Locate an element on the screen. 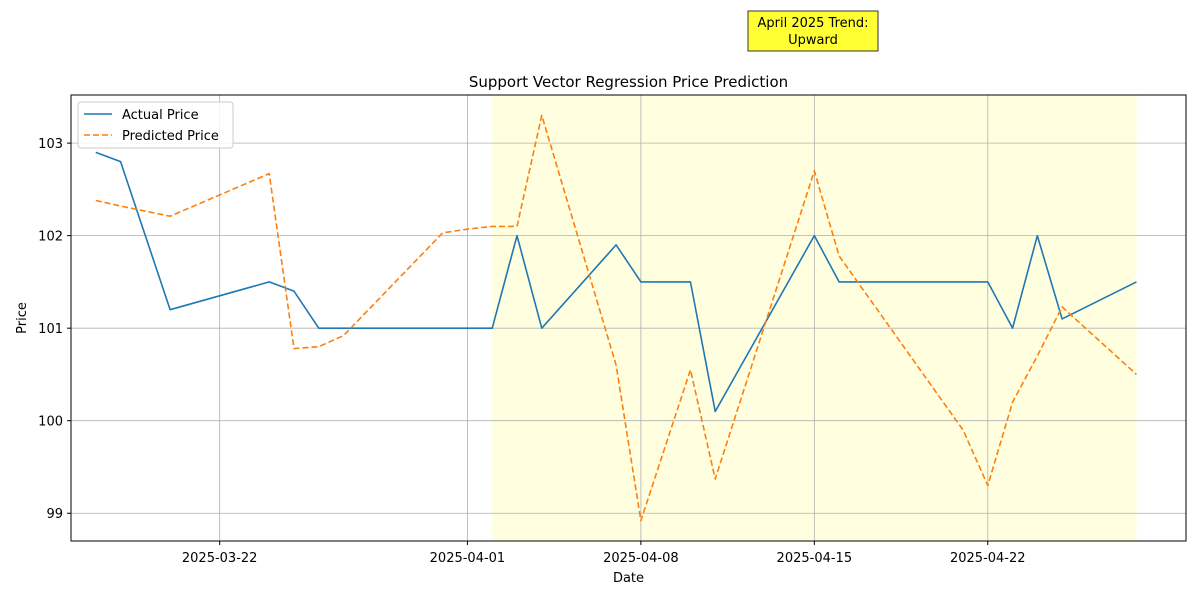  y-tick-label-0: 99 is located at coordinates (54, 514).